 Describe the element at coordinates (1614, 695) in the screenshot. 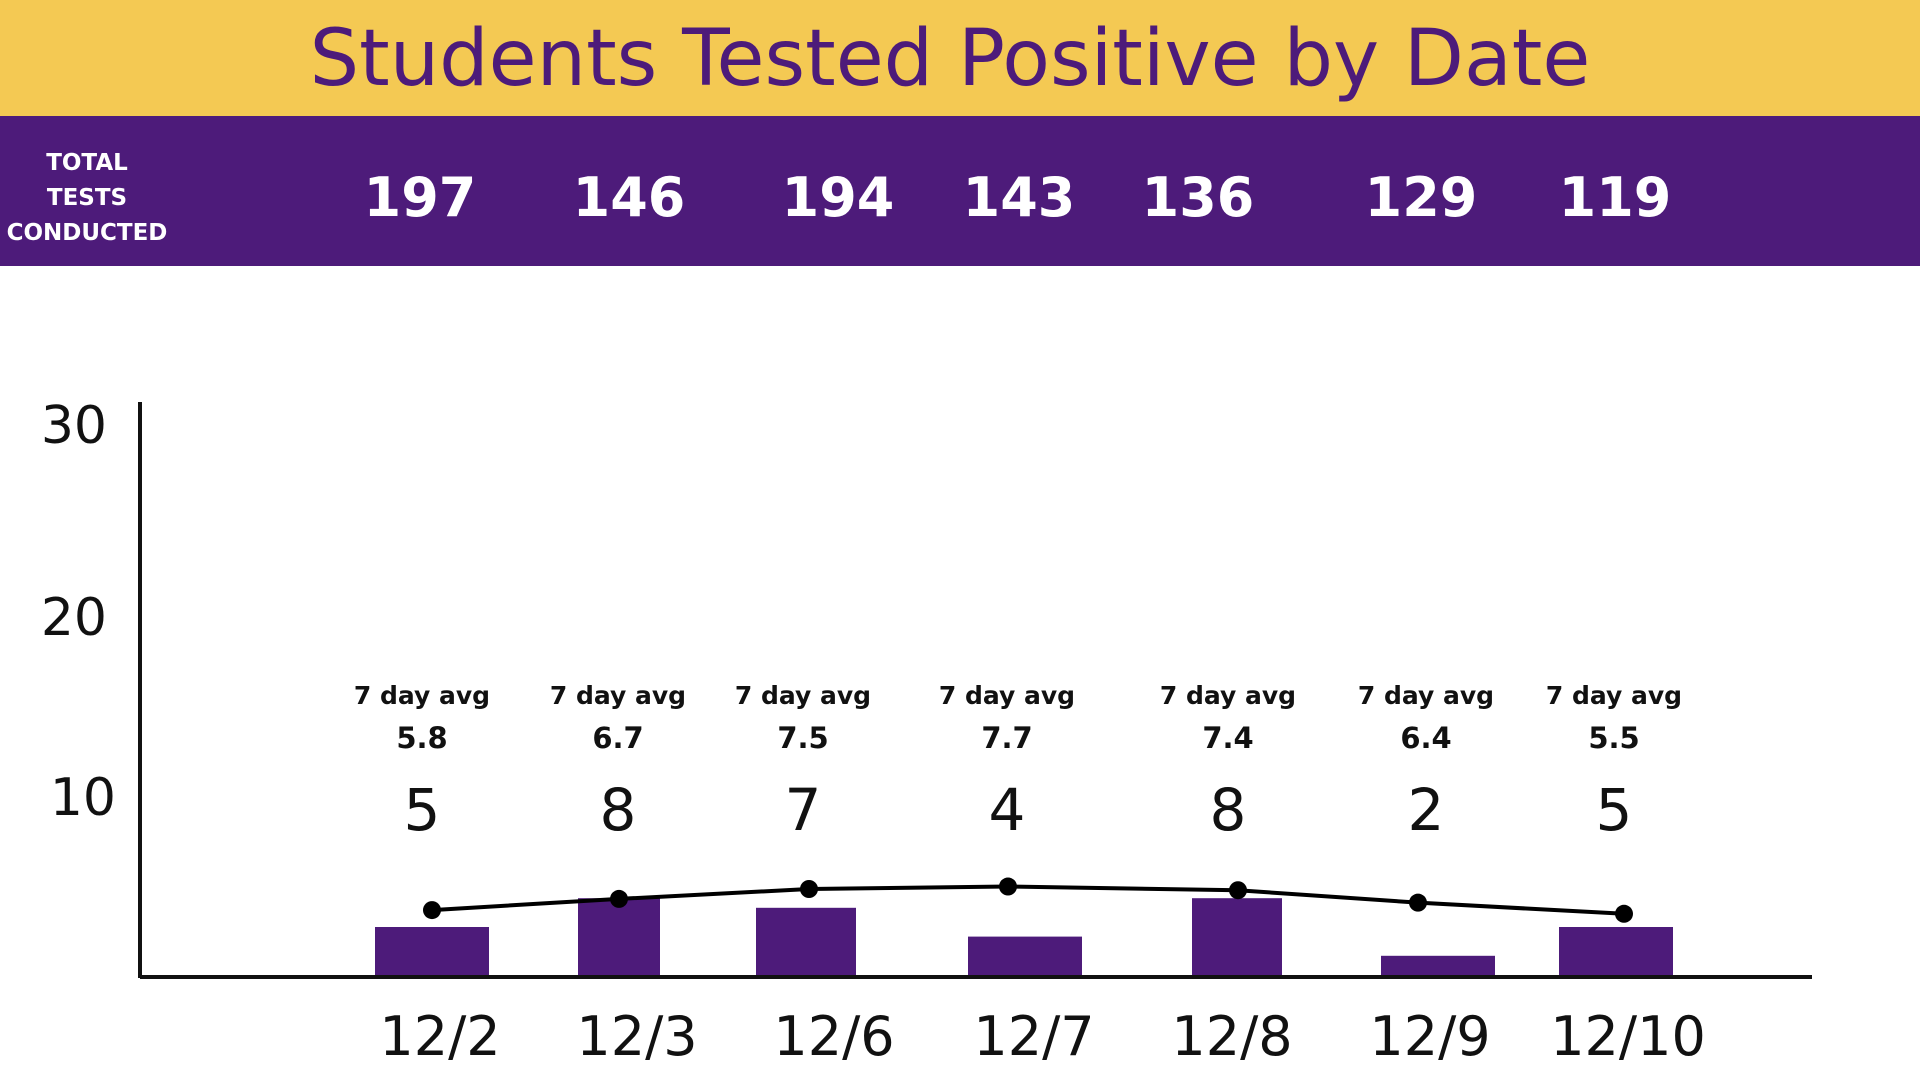

I see `avg-label-12-10: 7 day avg` at that location.